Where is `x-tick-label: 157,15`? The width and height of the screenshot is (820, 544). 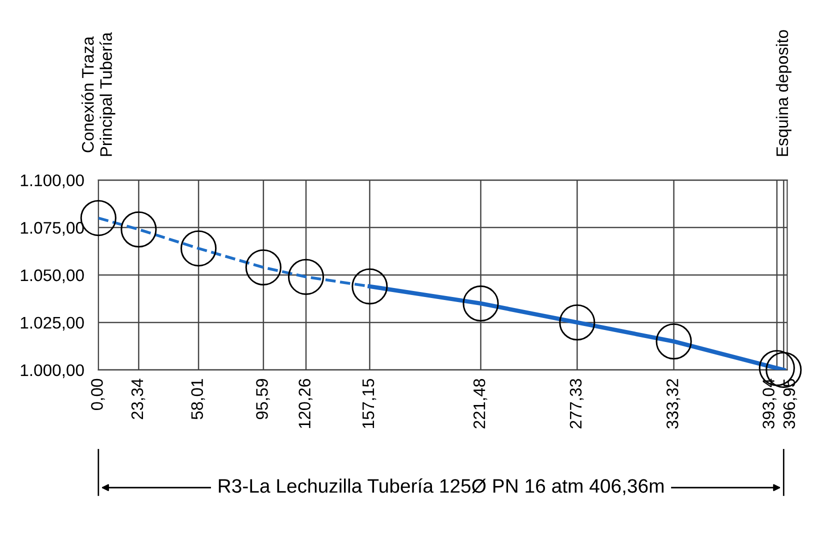 x-tick-label: 157,15 is located at coordinates (369, 403).